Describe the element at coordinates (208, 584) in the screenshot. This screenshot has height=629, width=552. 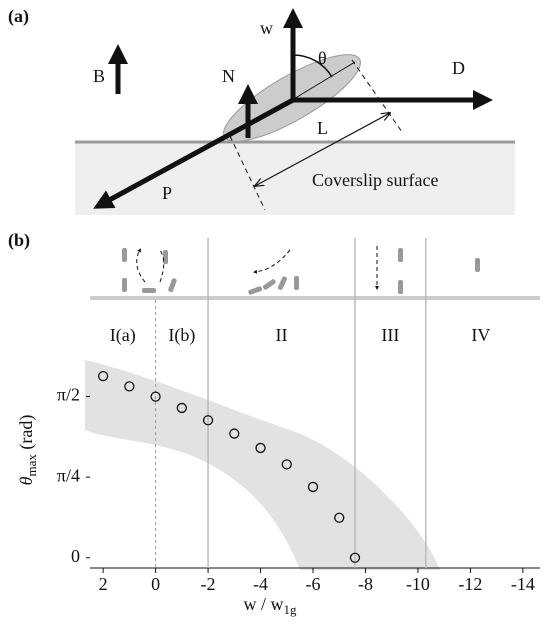
I see `x-tick-label: -2` at that location.